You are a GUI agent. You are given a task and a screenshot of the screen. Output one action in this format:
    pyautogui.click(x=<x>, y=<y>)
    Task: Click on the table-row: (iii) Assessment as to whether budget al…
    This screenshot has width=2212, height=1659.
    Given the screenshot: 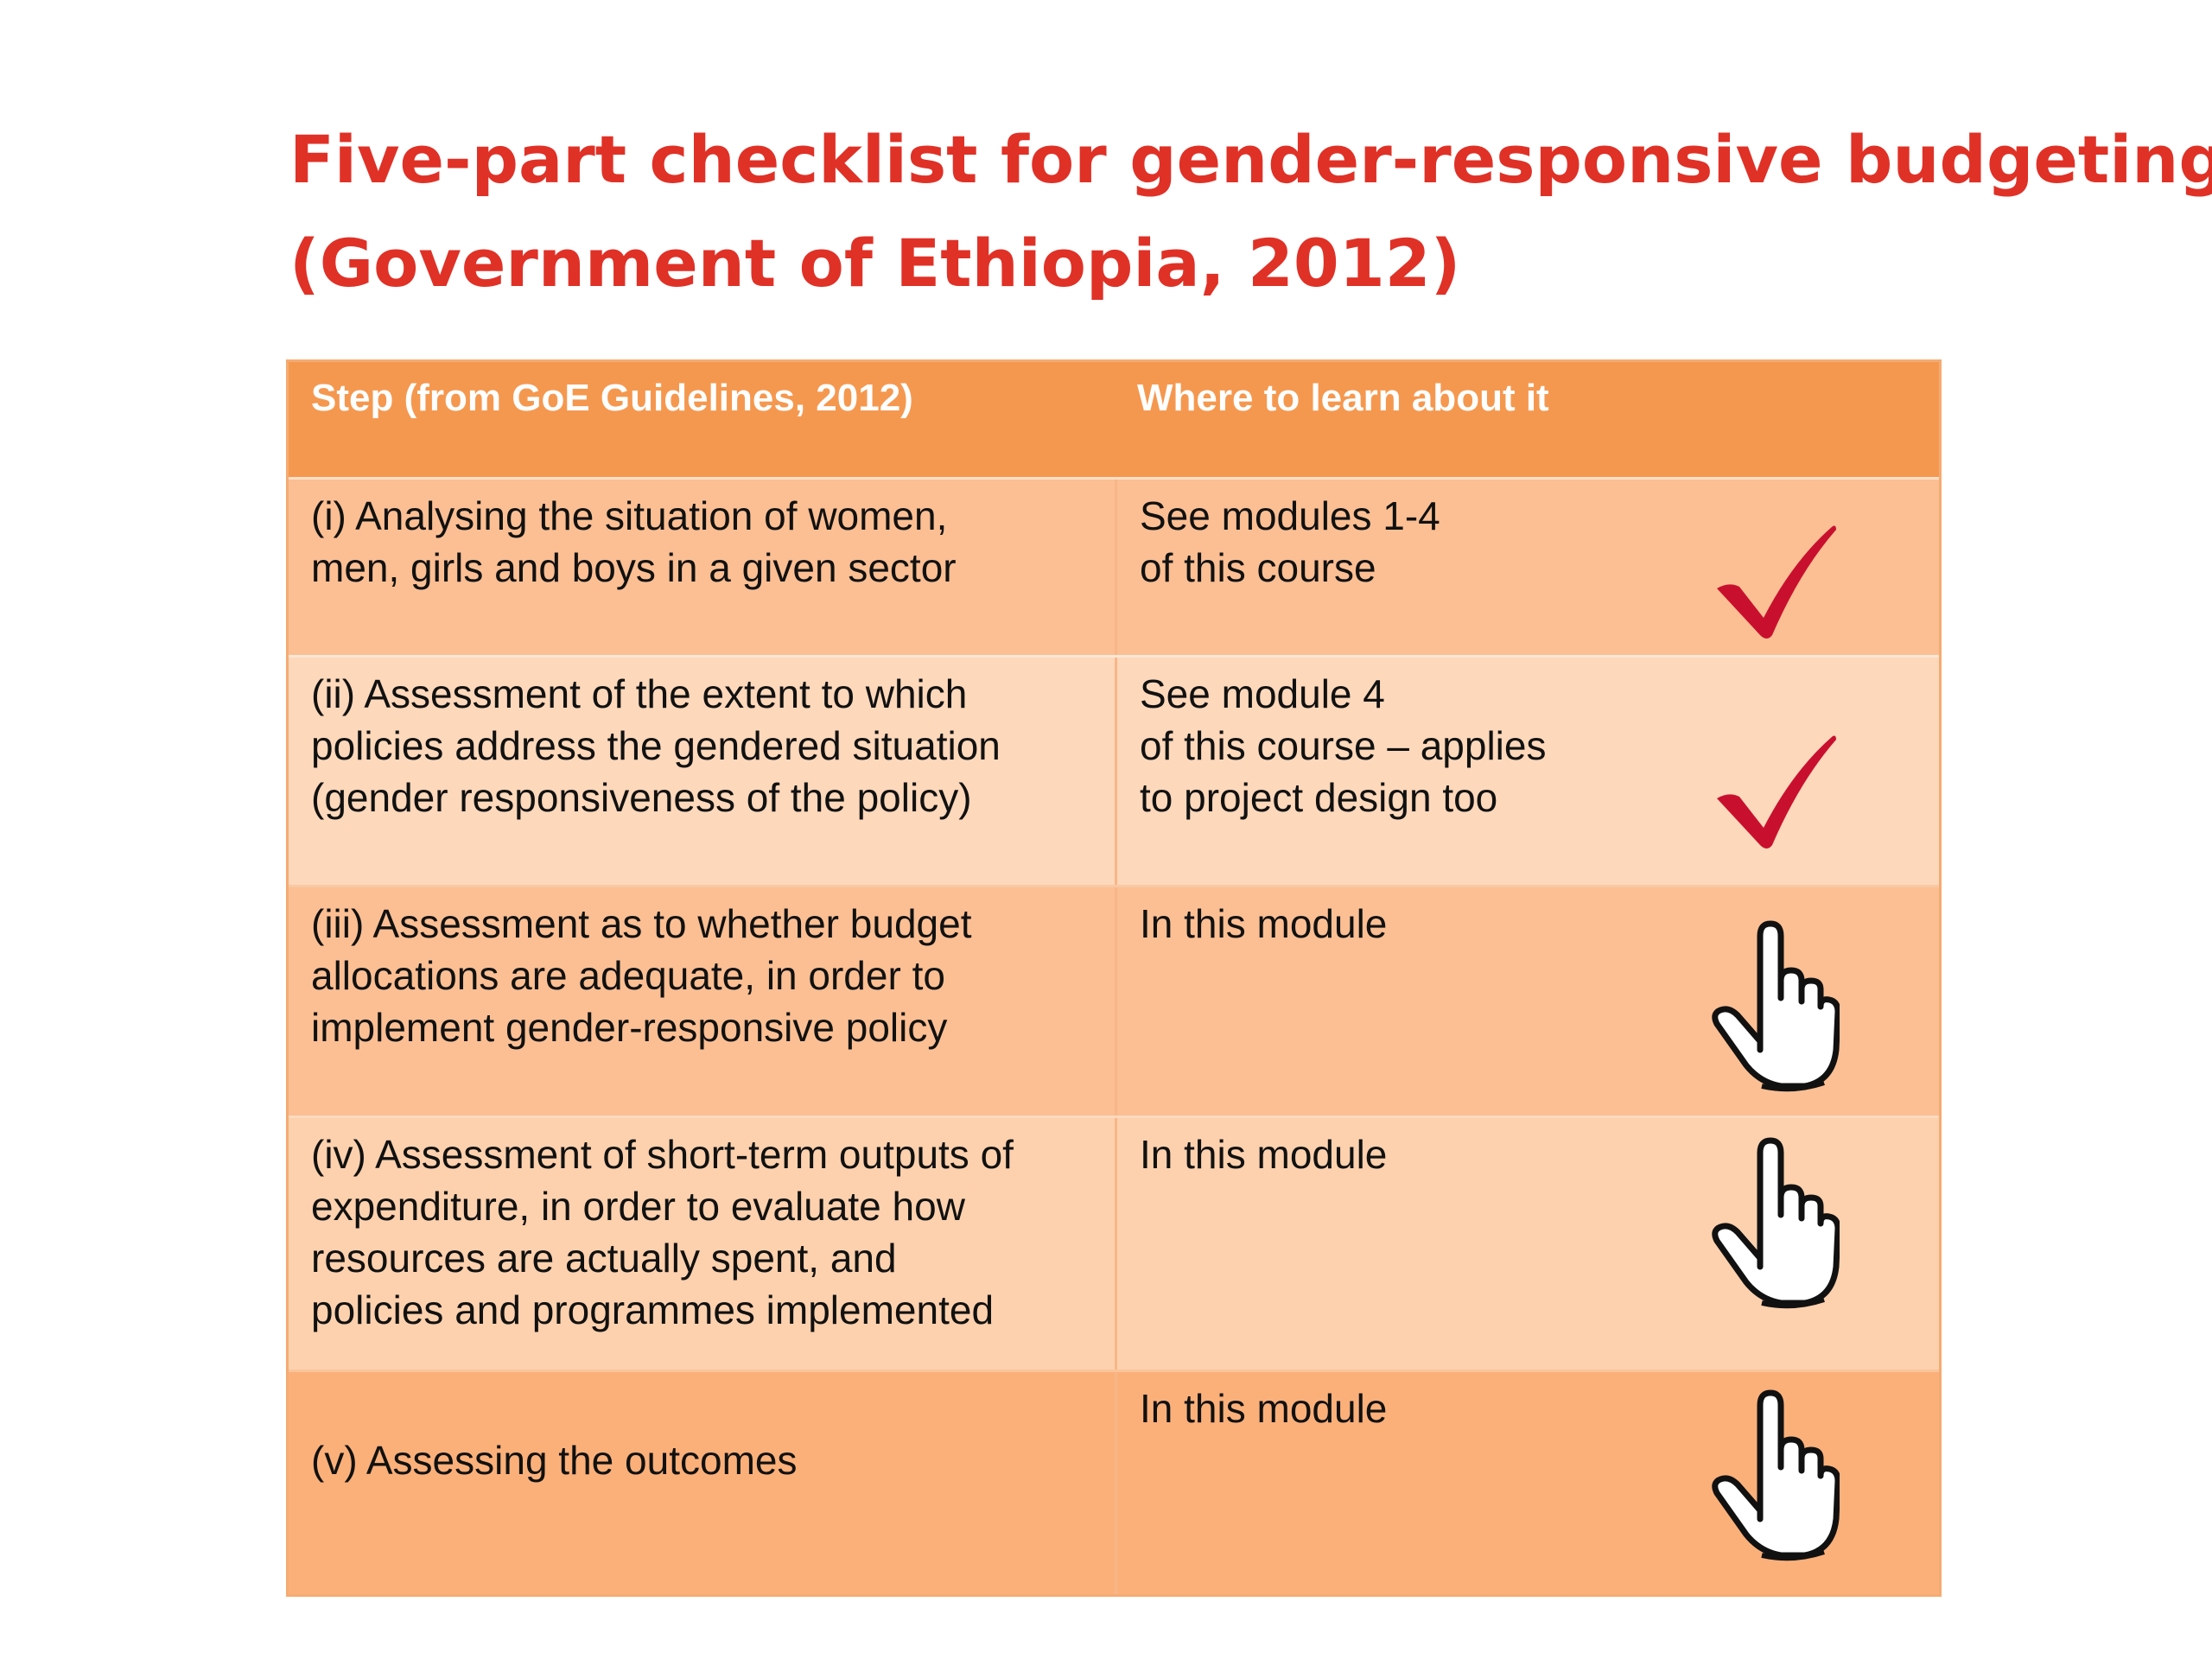 What is the action you would take?
    pyautogui.click(x=1114, y=1000)
    